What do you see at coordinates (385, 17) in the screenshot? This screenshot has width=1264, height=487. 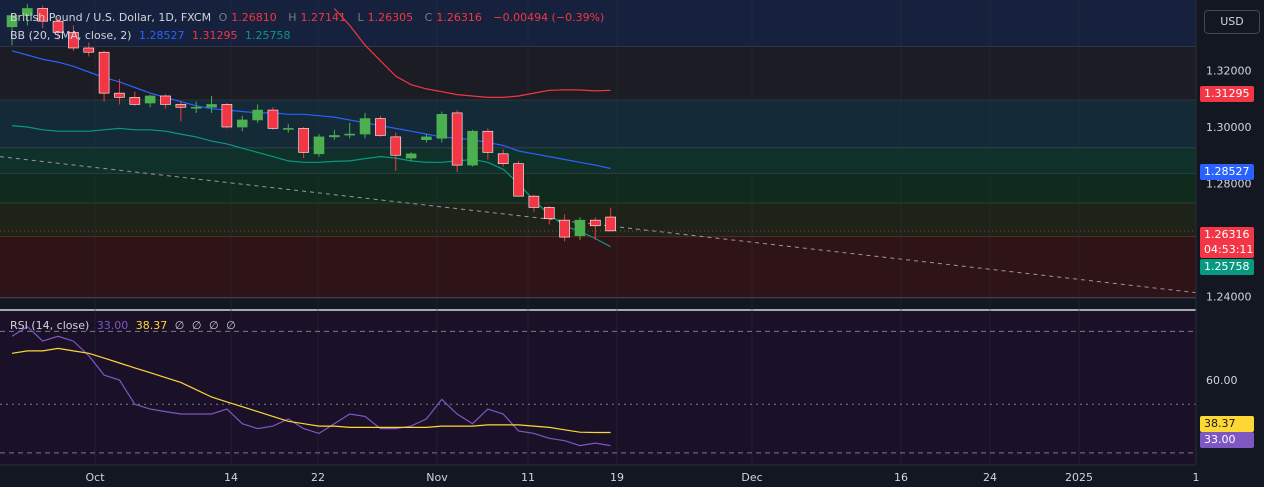 I see `low-value: L 1.26305` at bounding box center [385, 17].